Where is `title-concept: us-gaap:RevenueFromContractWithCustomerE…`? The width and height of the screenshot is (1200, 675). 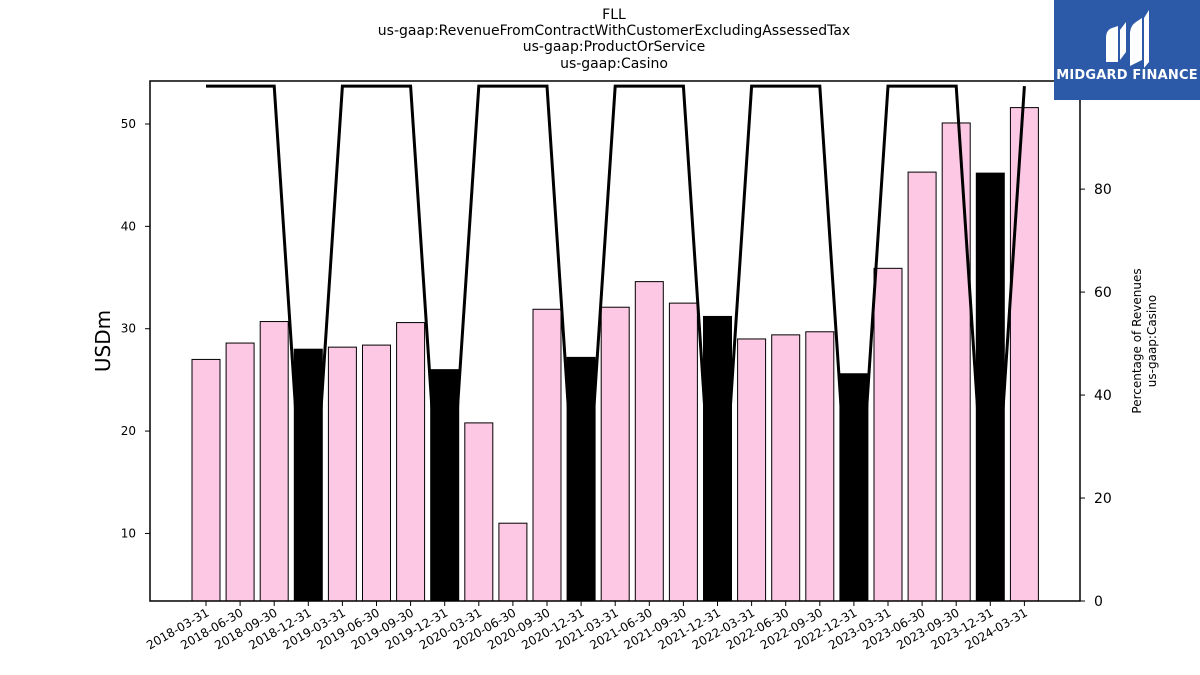 title-concept: us-gaap:RevenueFromContractWithCustomerE… is located at coordinates (614, 31).